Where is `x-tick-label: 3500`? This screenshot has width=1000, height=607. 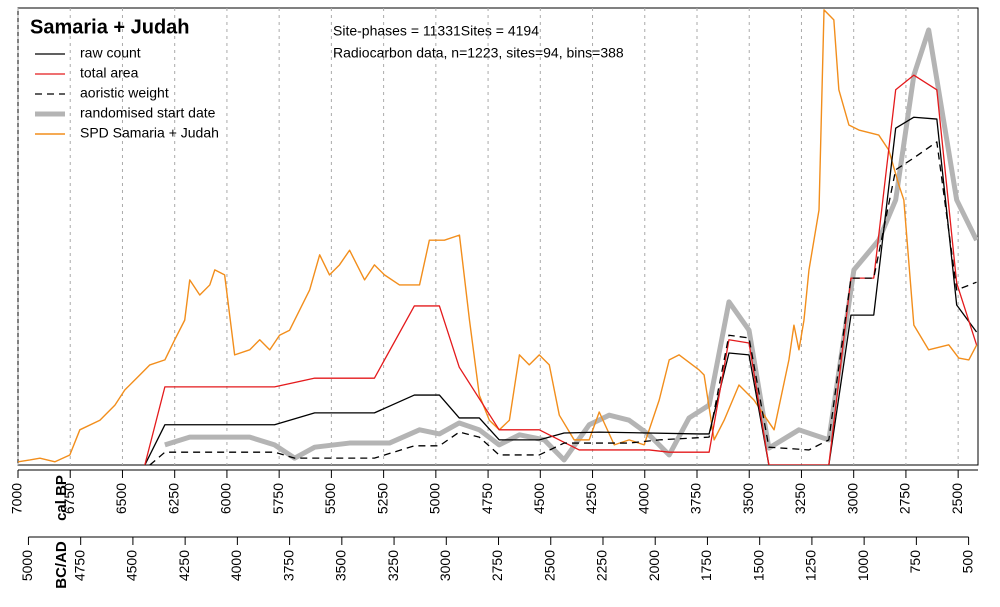
x-tick-label: 3500 is located at coordinates (748, 498).